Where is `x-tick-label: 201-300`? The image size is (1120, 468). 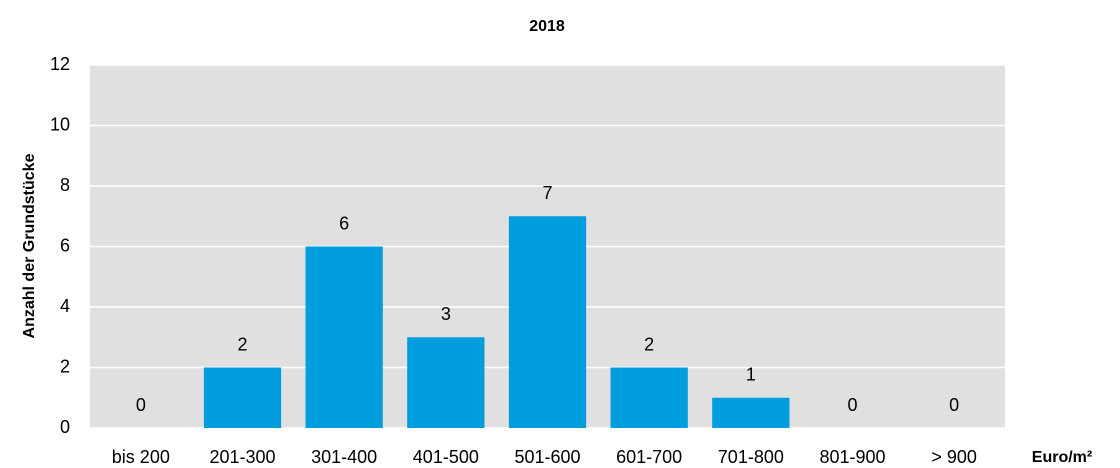 x-tick-label: 201-300 is located at coordinates (242, 457).